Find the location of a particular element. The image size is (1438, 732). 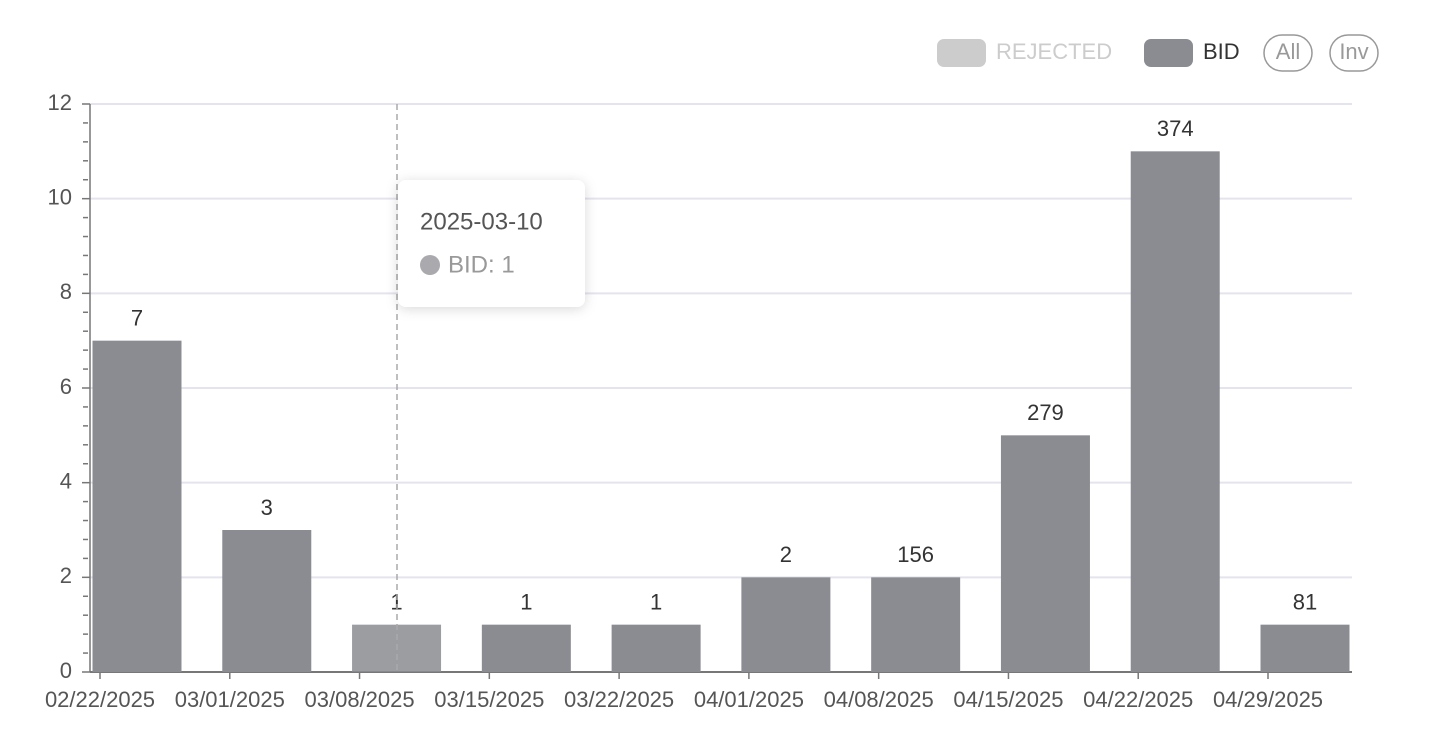

x-tick-label: 04/08/2025 is located at coordinates (879, 699).